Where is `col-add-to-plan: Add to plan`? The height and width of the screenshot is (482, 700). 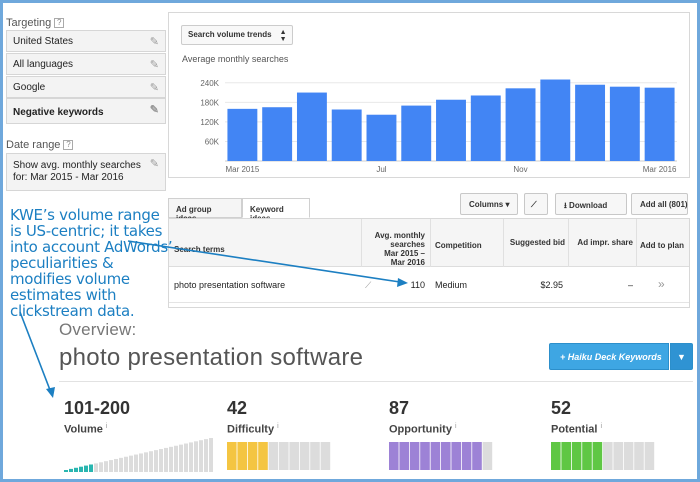 col-add-to-plan: Add to plan is located at coordinates (662, 245).